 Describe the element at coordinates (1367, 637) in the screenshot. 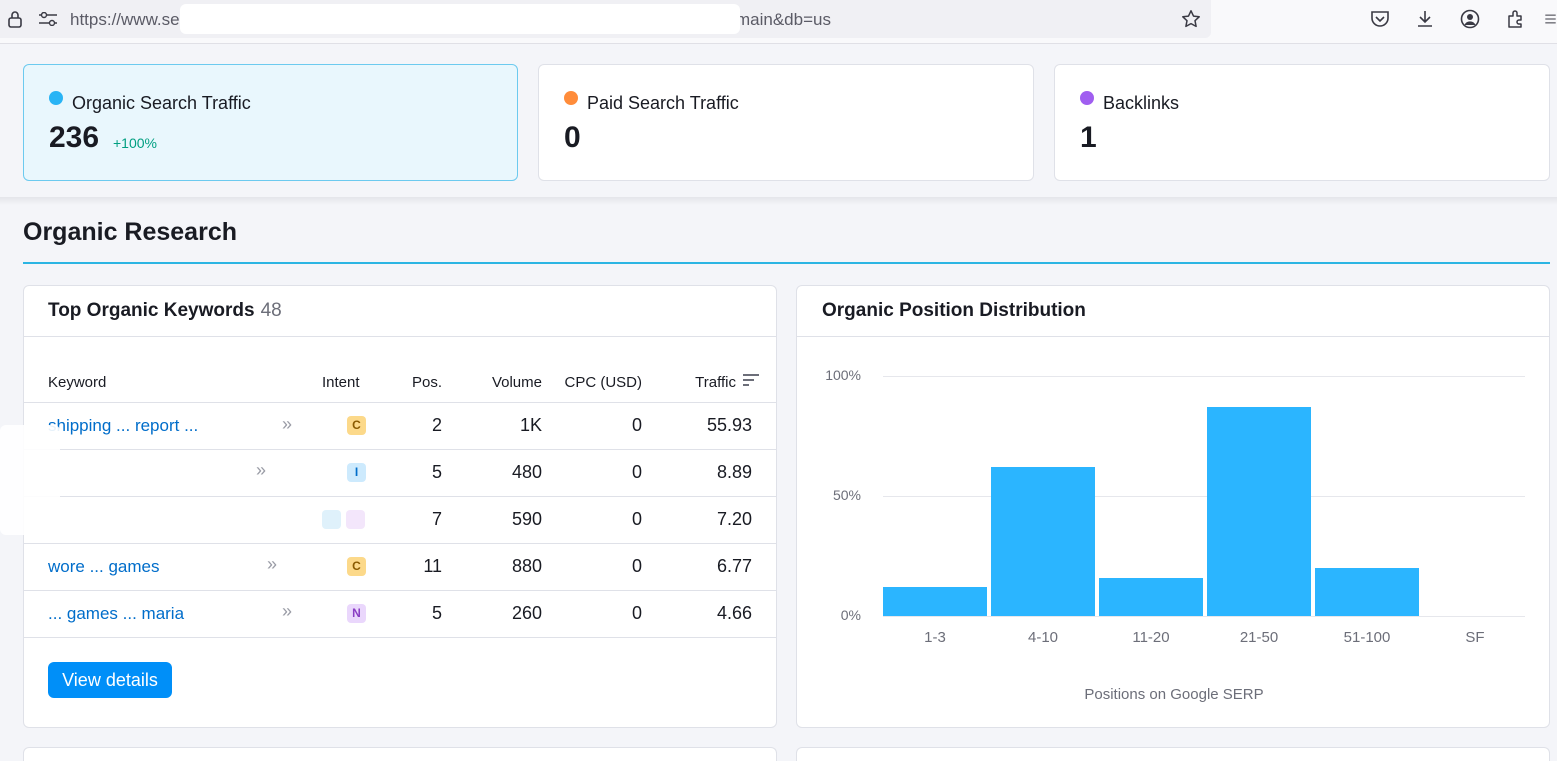

I see `x-tick-label: 51-100` at that location.